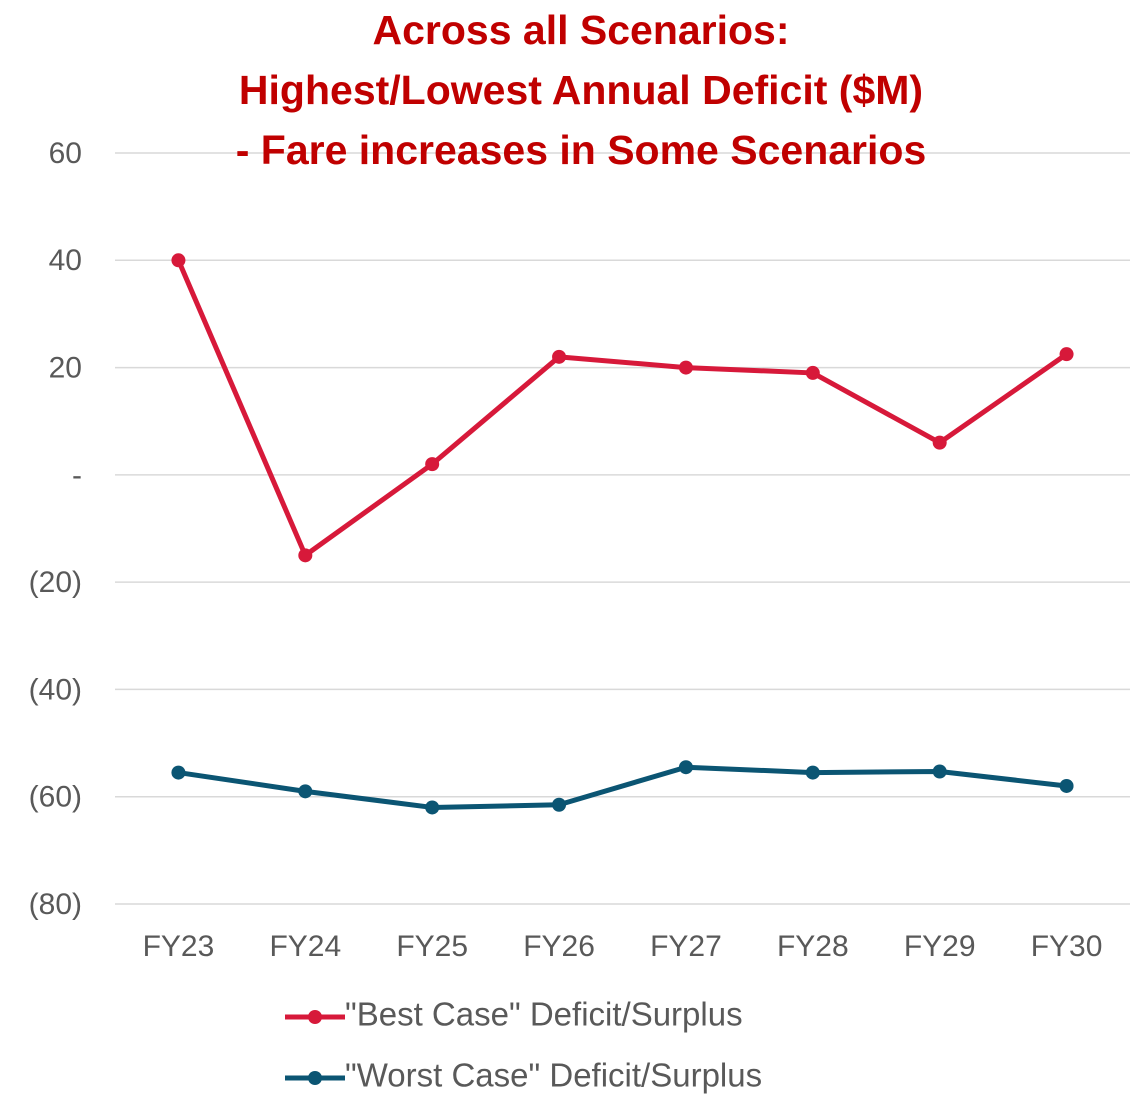 This screenshot has width=1143, height=1099. I want to click on series-line, so click(622, 787).